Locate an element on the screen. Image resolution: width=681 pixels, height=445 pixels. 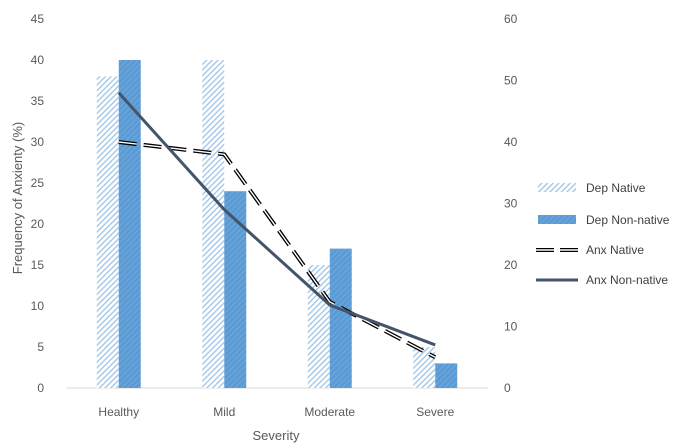
y-left-tick-label: 40 is located at coordinates (38, 60).